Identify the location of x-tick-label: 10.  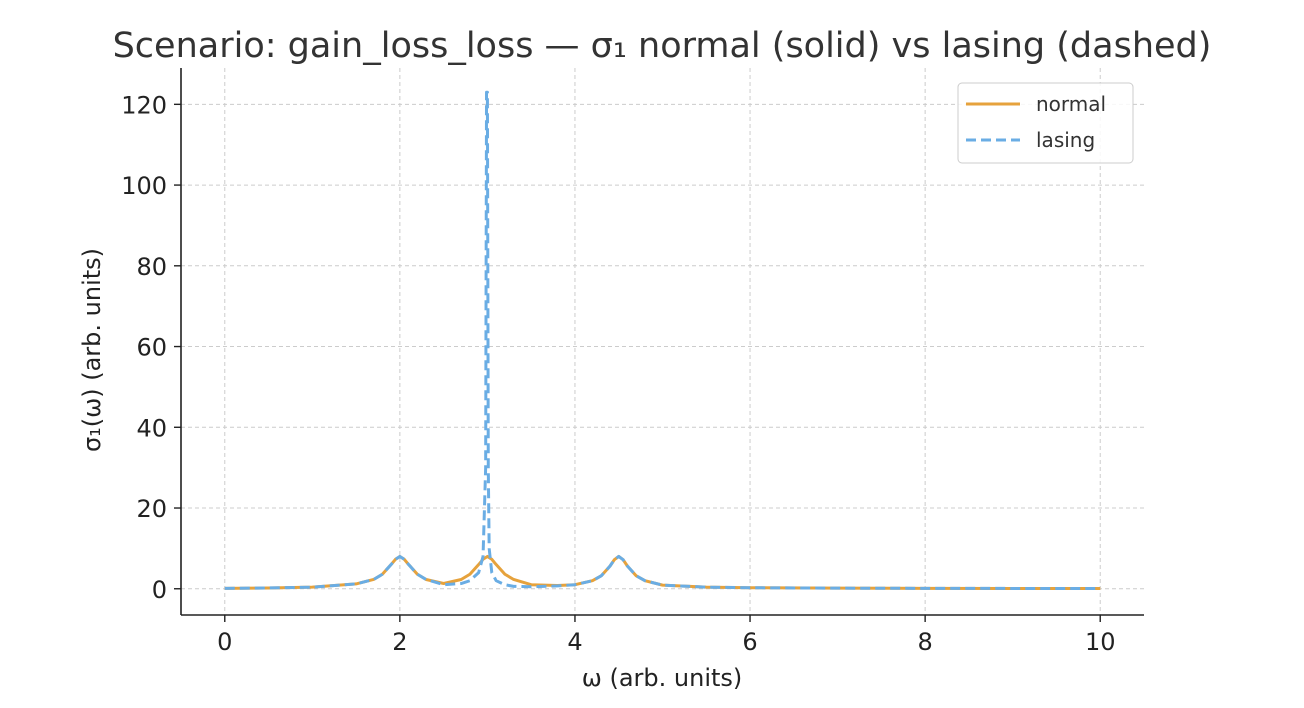
(1100, 642).